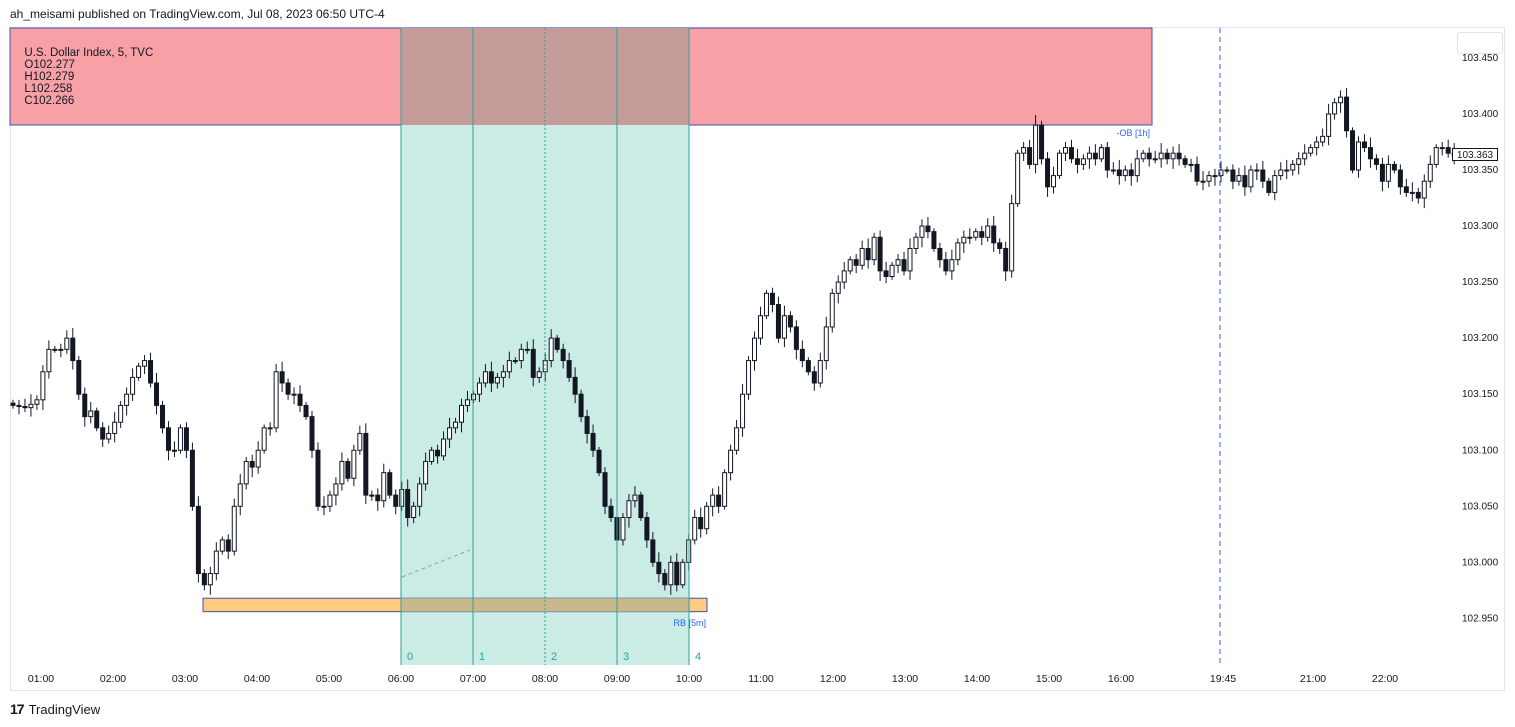  What do you see at coordinates (905, 679) in the screenshot?
I see `x-tick-label: 13:00` at bounding box center [905, 679].